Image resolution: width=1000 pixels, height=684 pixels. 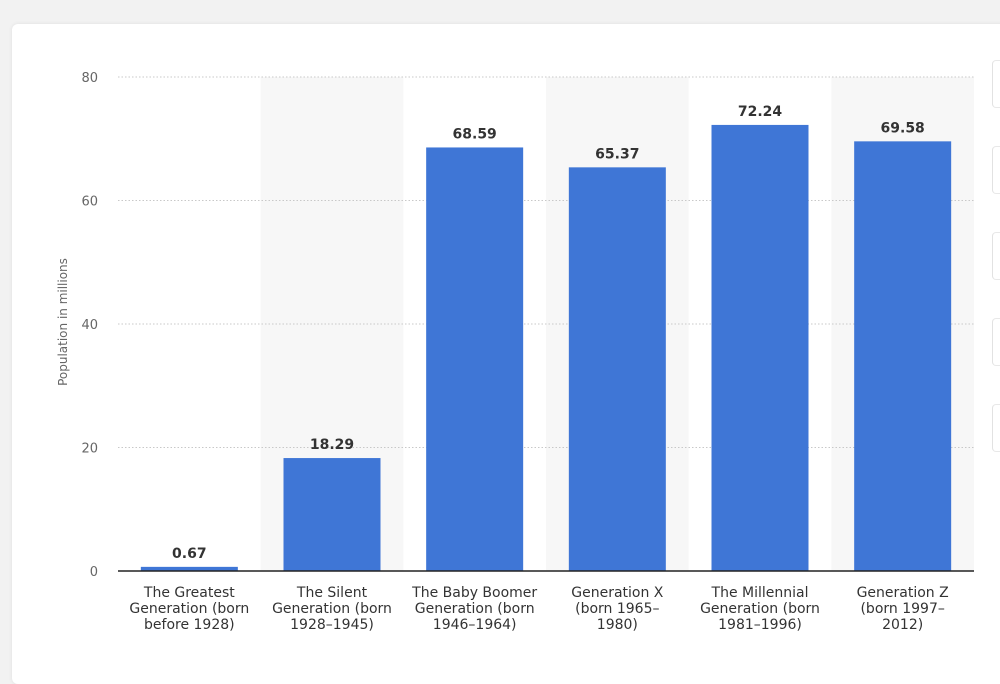 I want to click on y-tick-label: 60, so click(x=89, y=202).